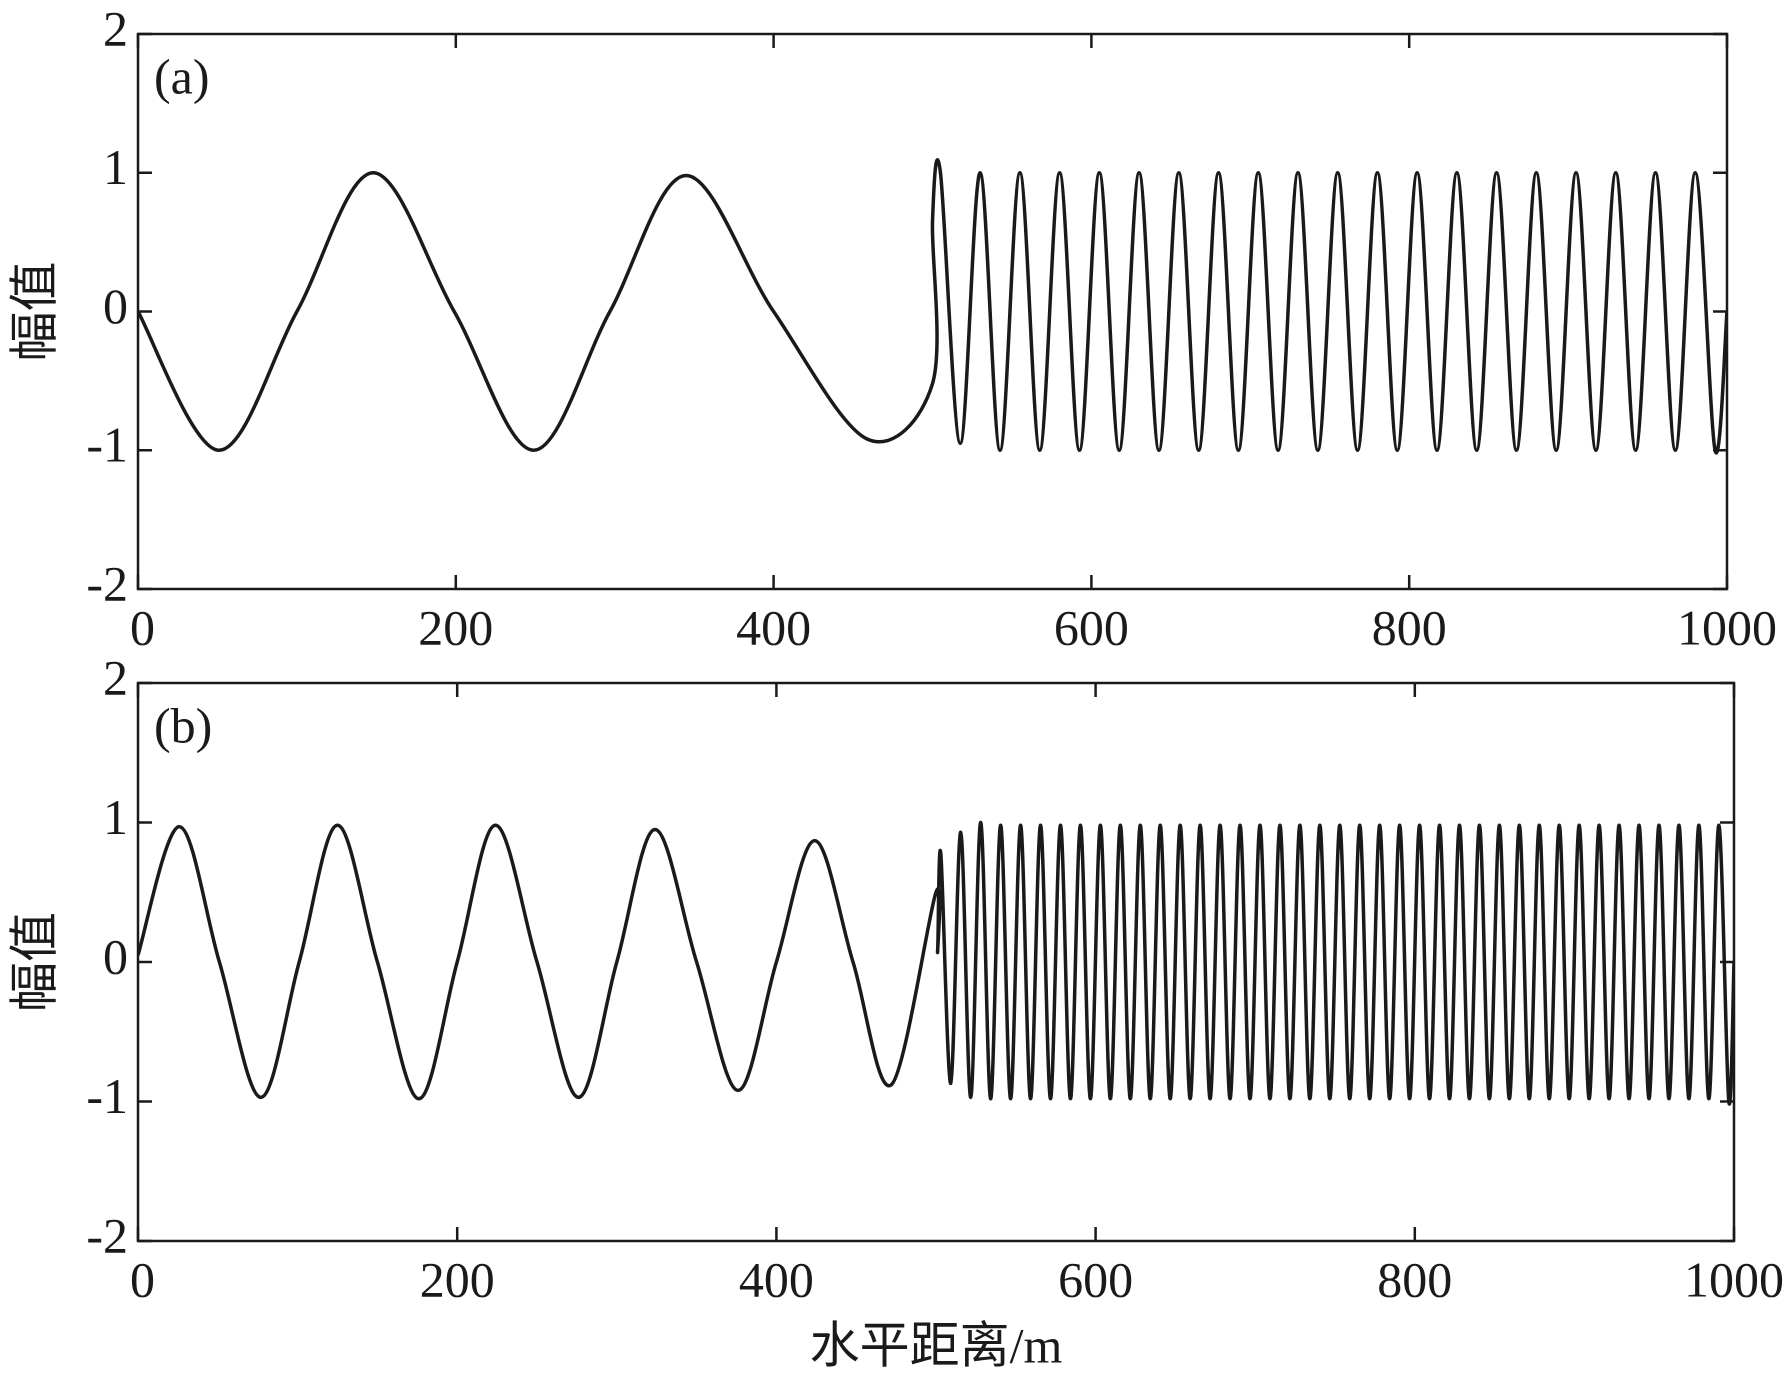 This screenshot has width=1791, height=1391. I want to click on x-axis-label: 水平距离/m, so click(936, 1345).